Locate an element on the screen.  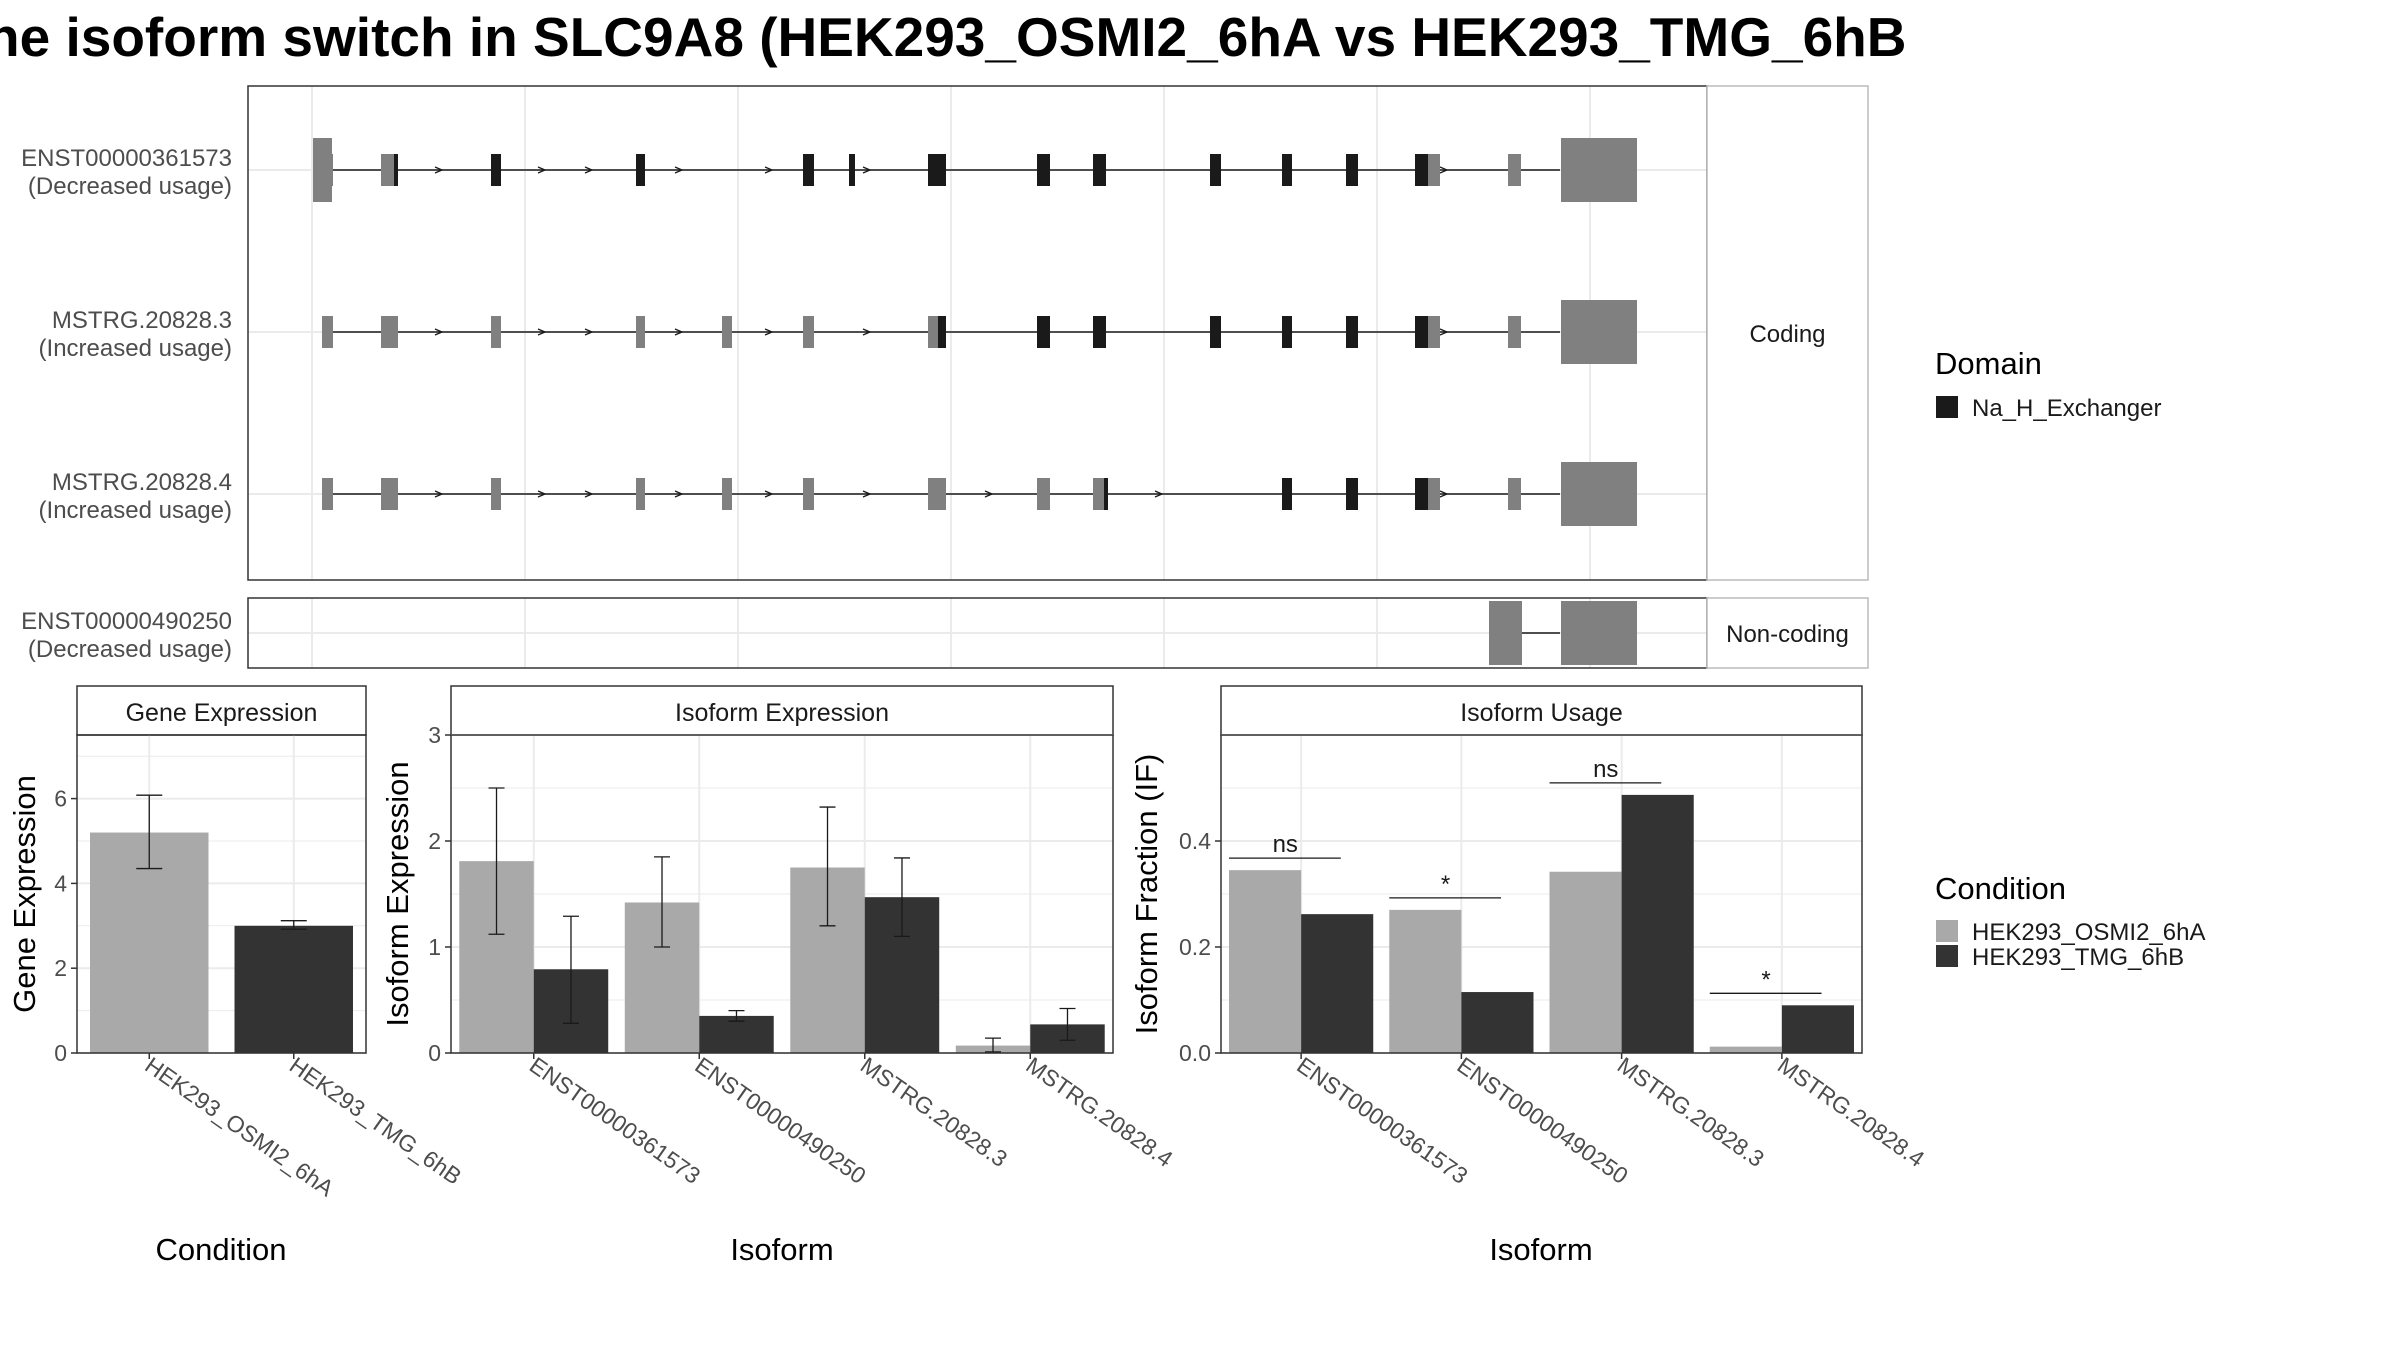
x-axis-title: Condition is located at coordinates (221, 1249).